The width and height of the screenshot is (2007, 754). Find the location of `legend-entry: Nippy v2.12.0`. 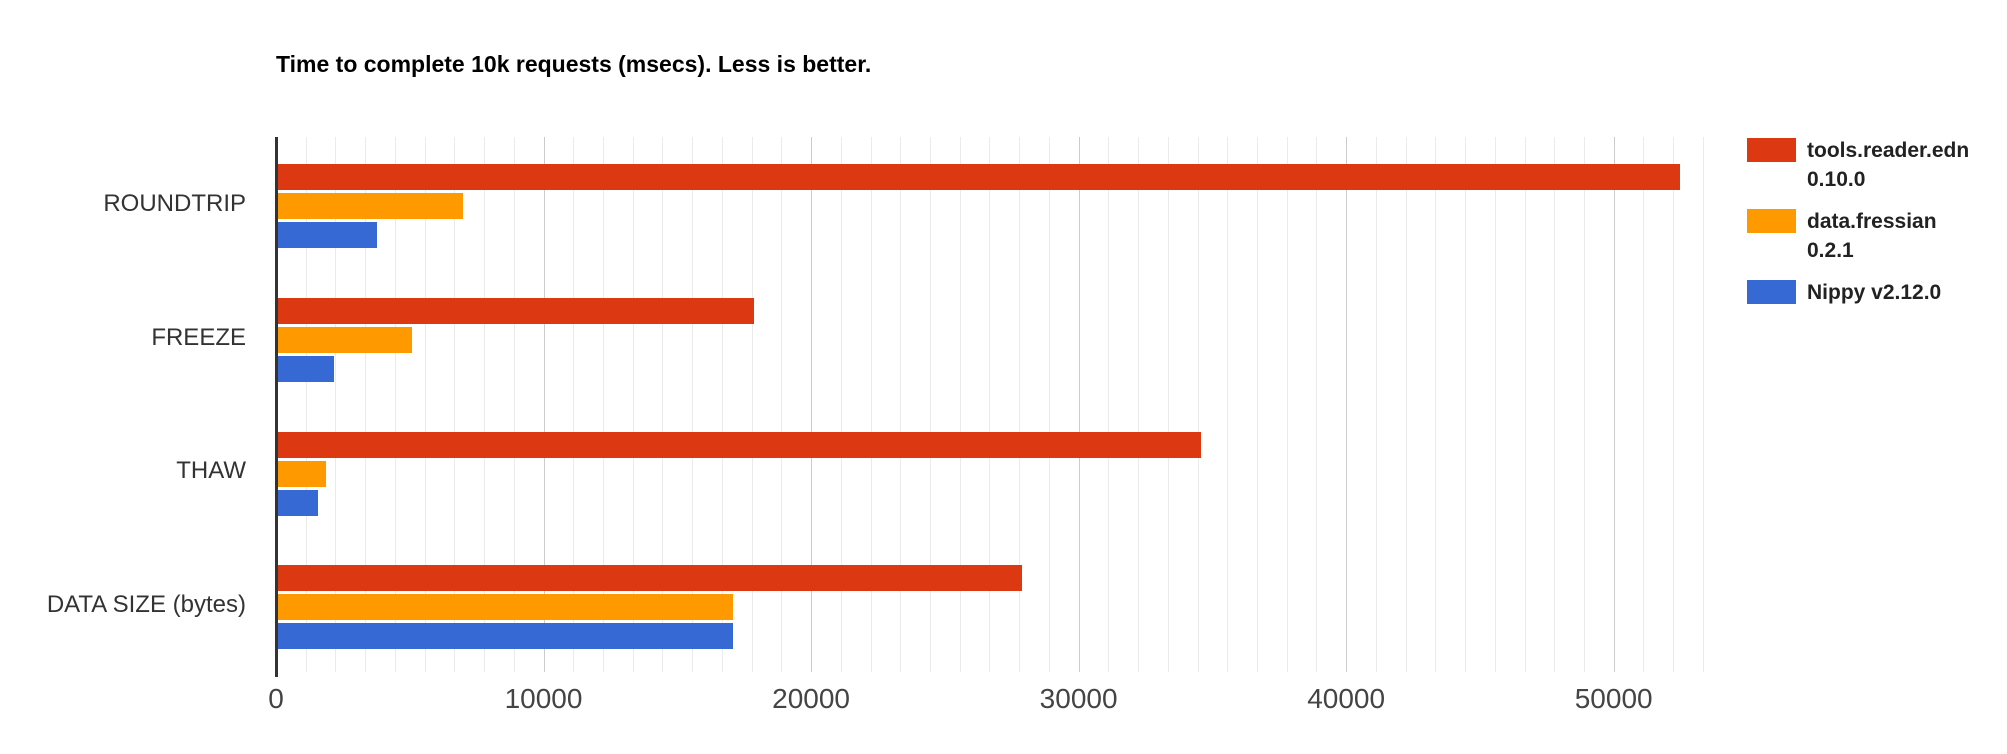

legend-entry: Nippy v2.12.0 is located at coordinates (1875, 292).